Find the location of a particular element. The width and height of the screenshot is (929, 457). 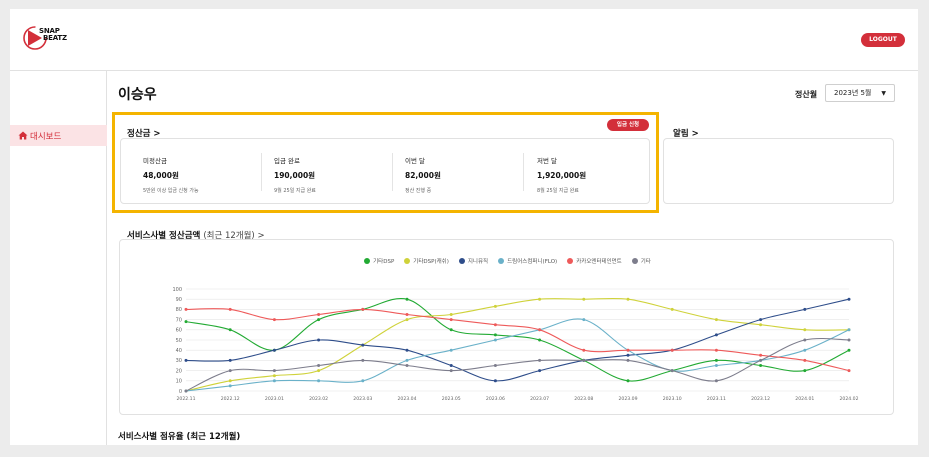

sidebar: 대시보드 is located at coordinates (58, 258).